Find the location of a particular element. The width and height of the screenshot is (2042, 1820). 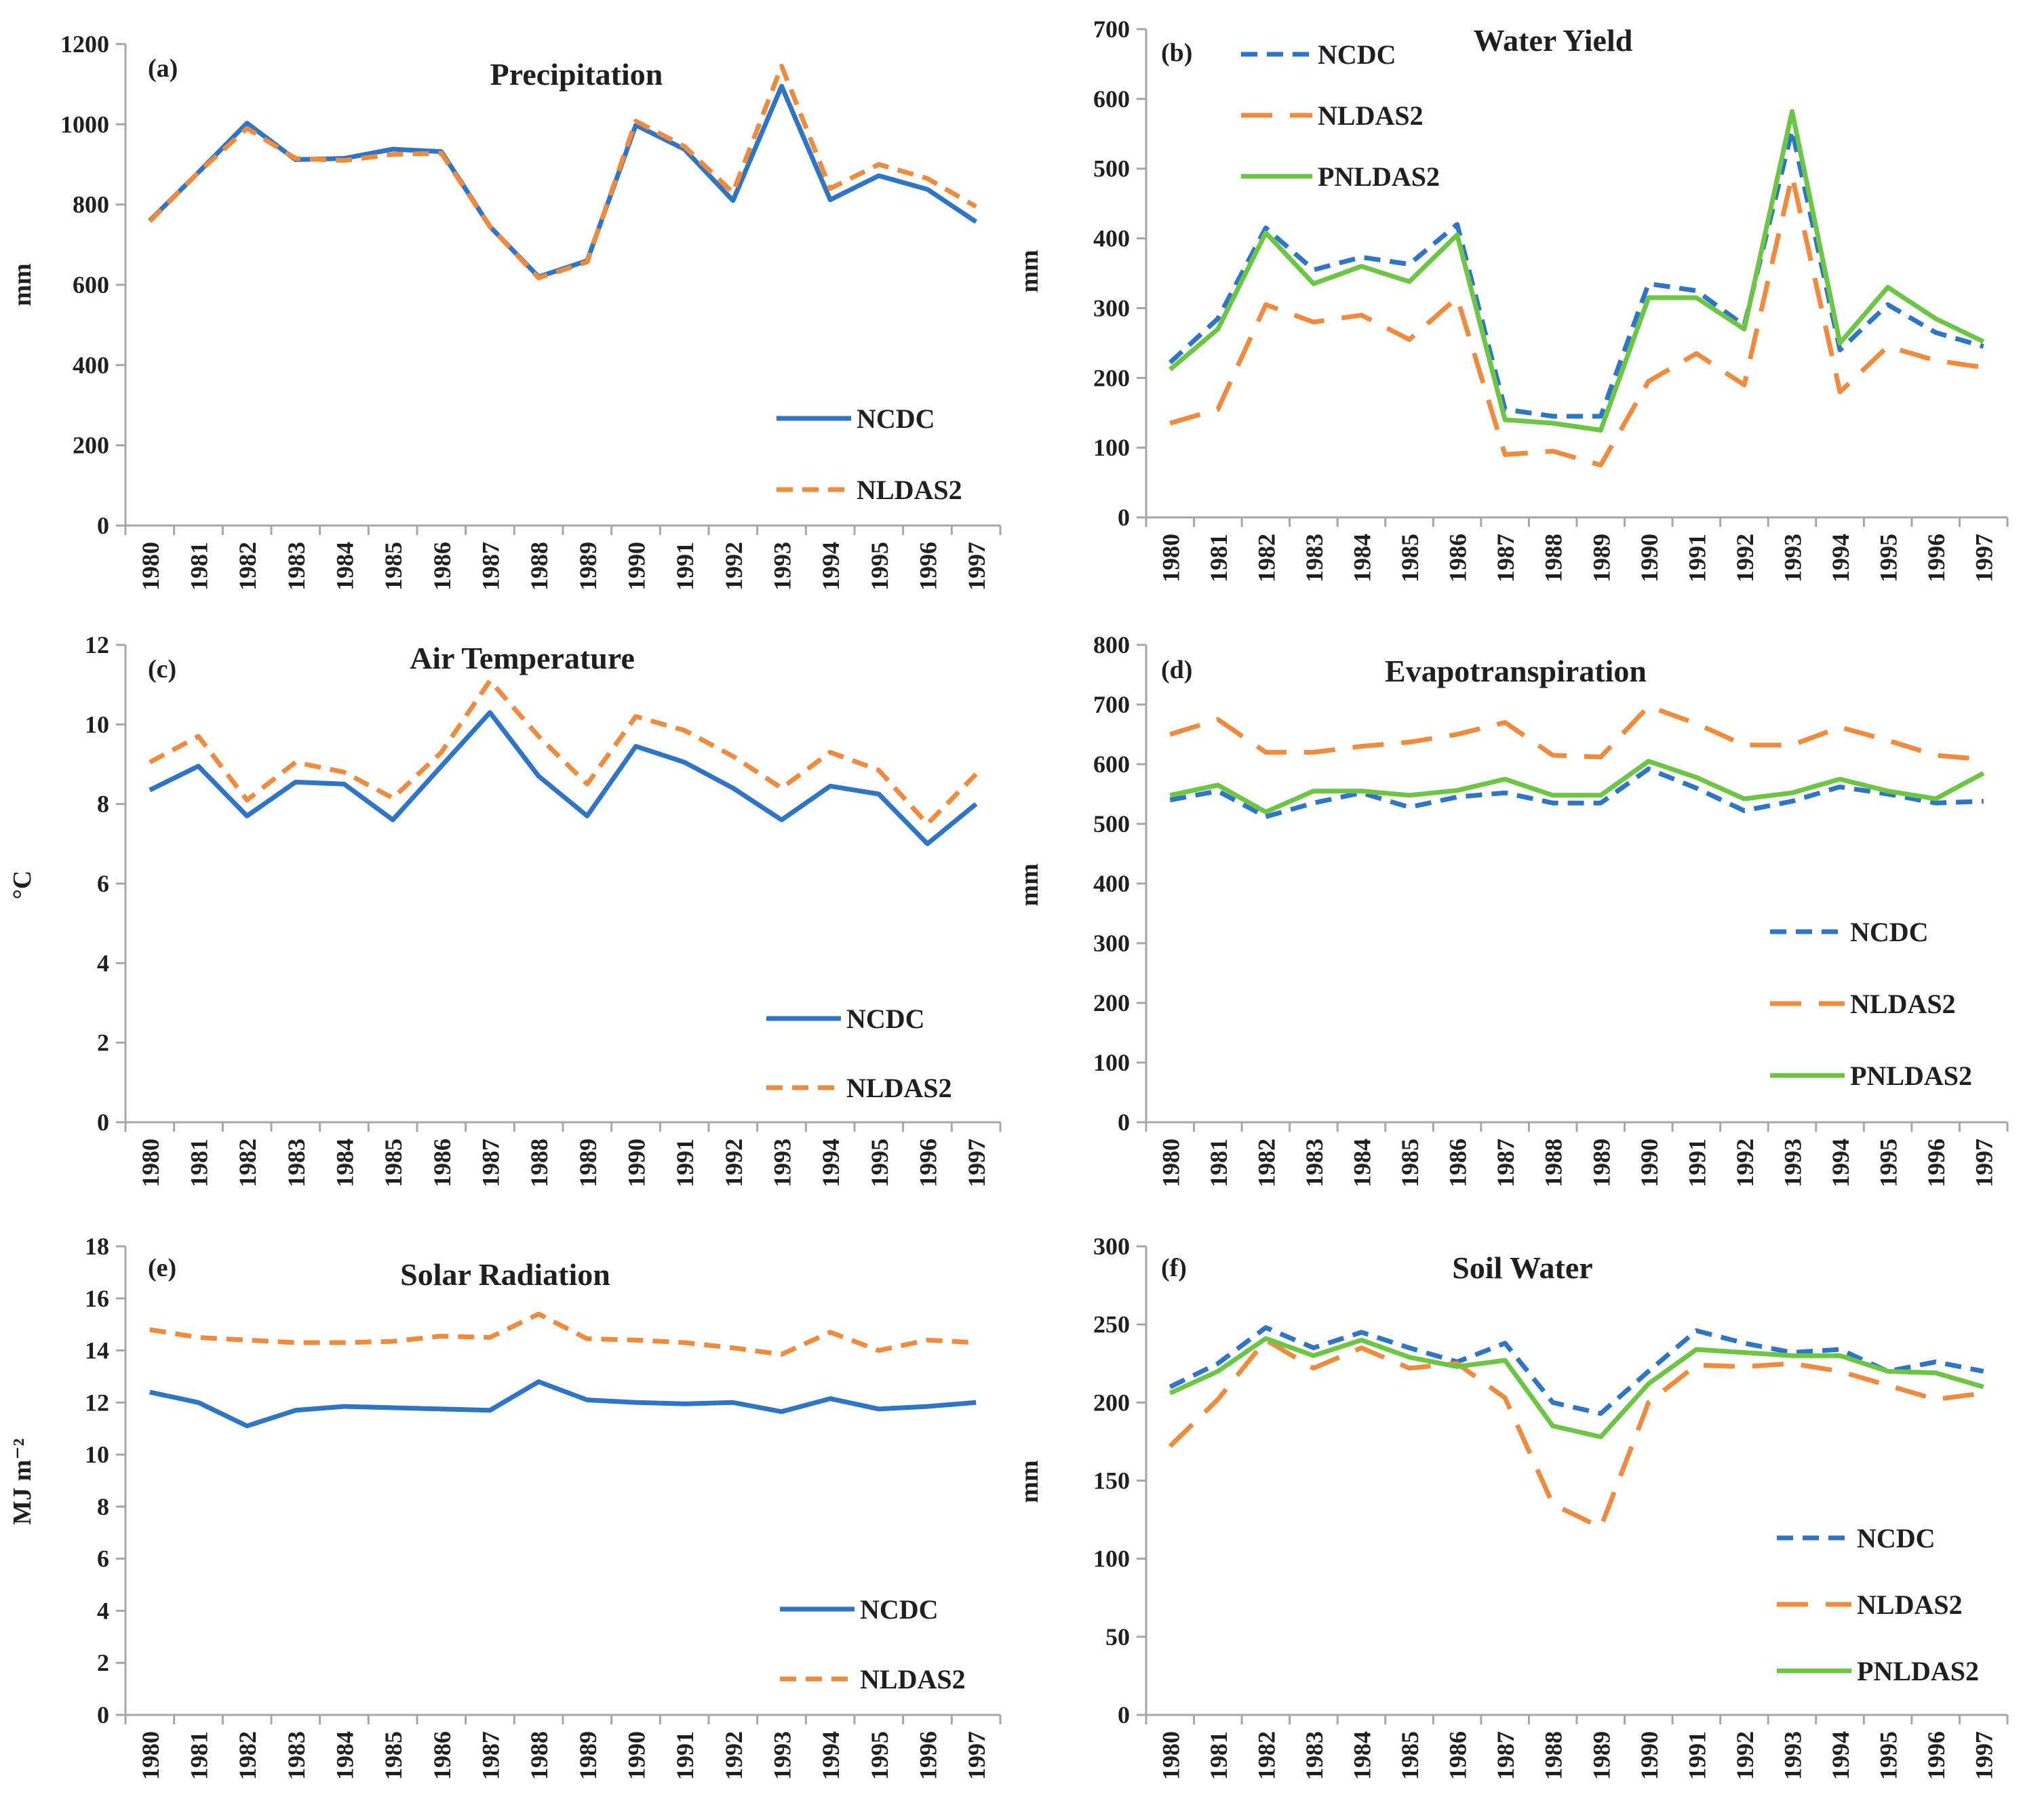

y-tick-label: 50 is located at coordinates (1117, 1636).